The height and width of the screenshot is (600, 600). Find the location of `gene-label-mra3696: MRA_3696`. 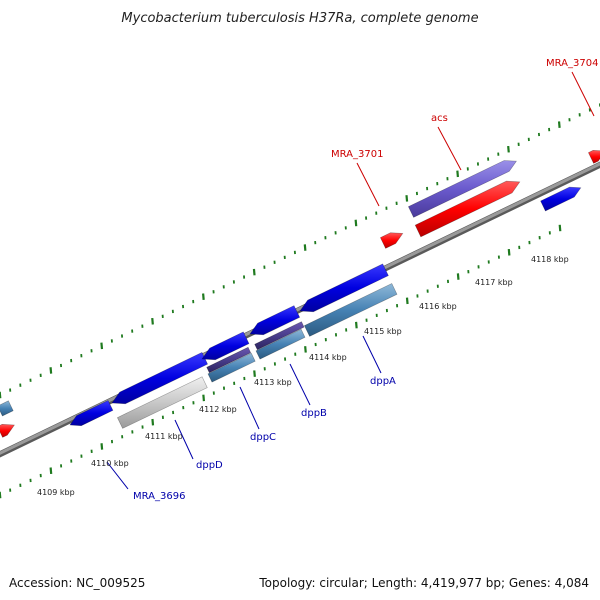

gene-label-mra3696: MRA_3696 is located at coordinates (159, 496).